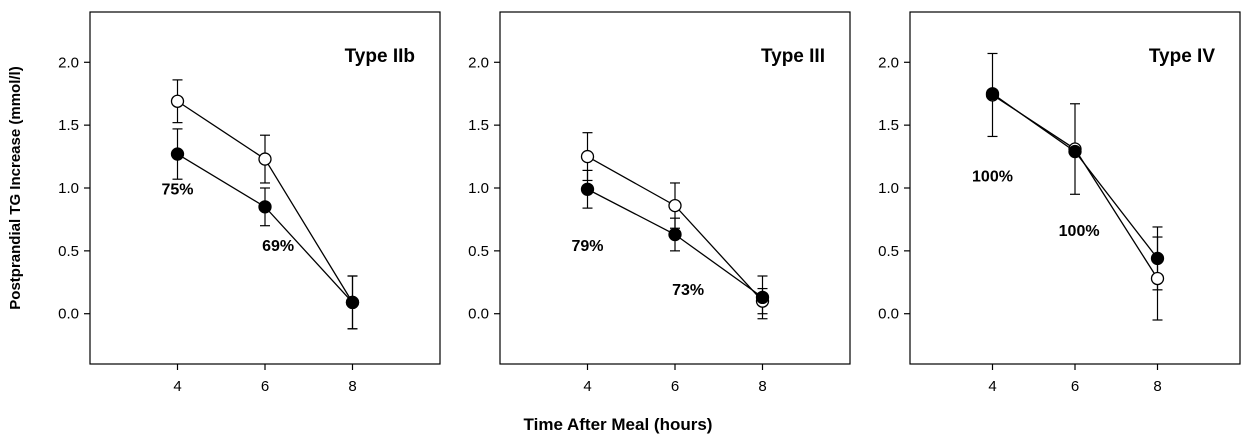 The image size is (1252, 441). What do you see at coordinates (618, 424) in the screenshot?
I see `x-axis-label: Time After Meal (hours)` at bounding box center [618, 424].